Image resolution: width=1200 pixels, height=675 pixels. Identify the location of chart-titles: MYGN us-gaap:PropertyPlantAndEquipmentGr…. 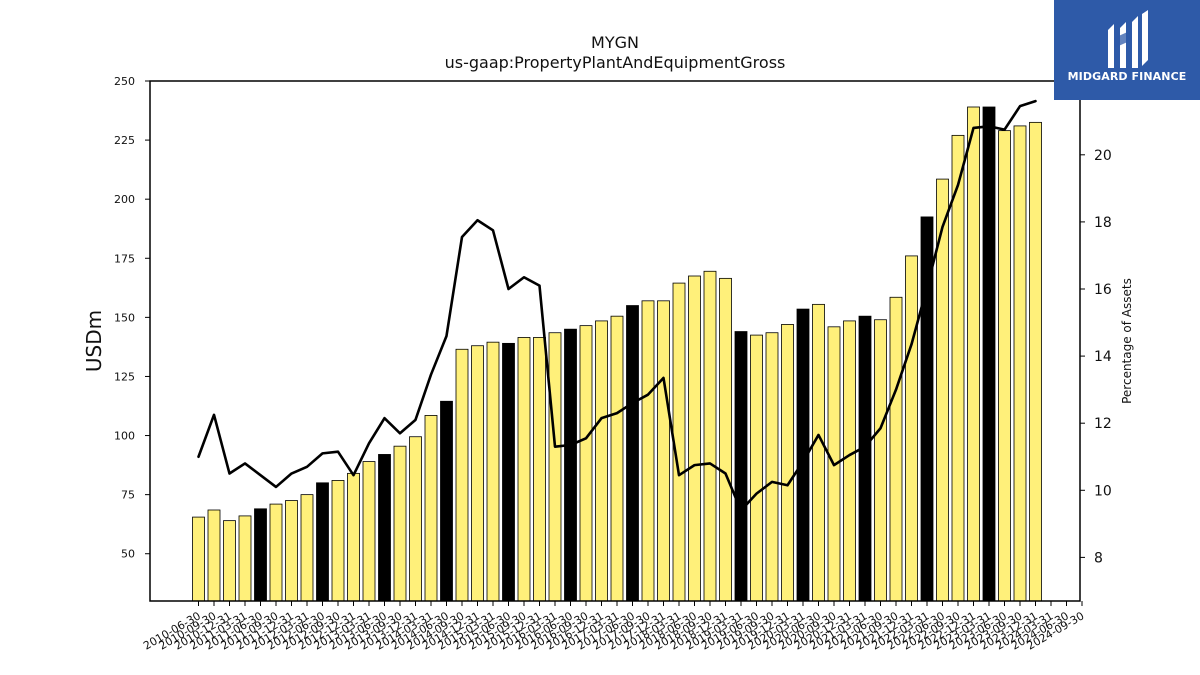
(615, 52).